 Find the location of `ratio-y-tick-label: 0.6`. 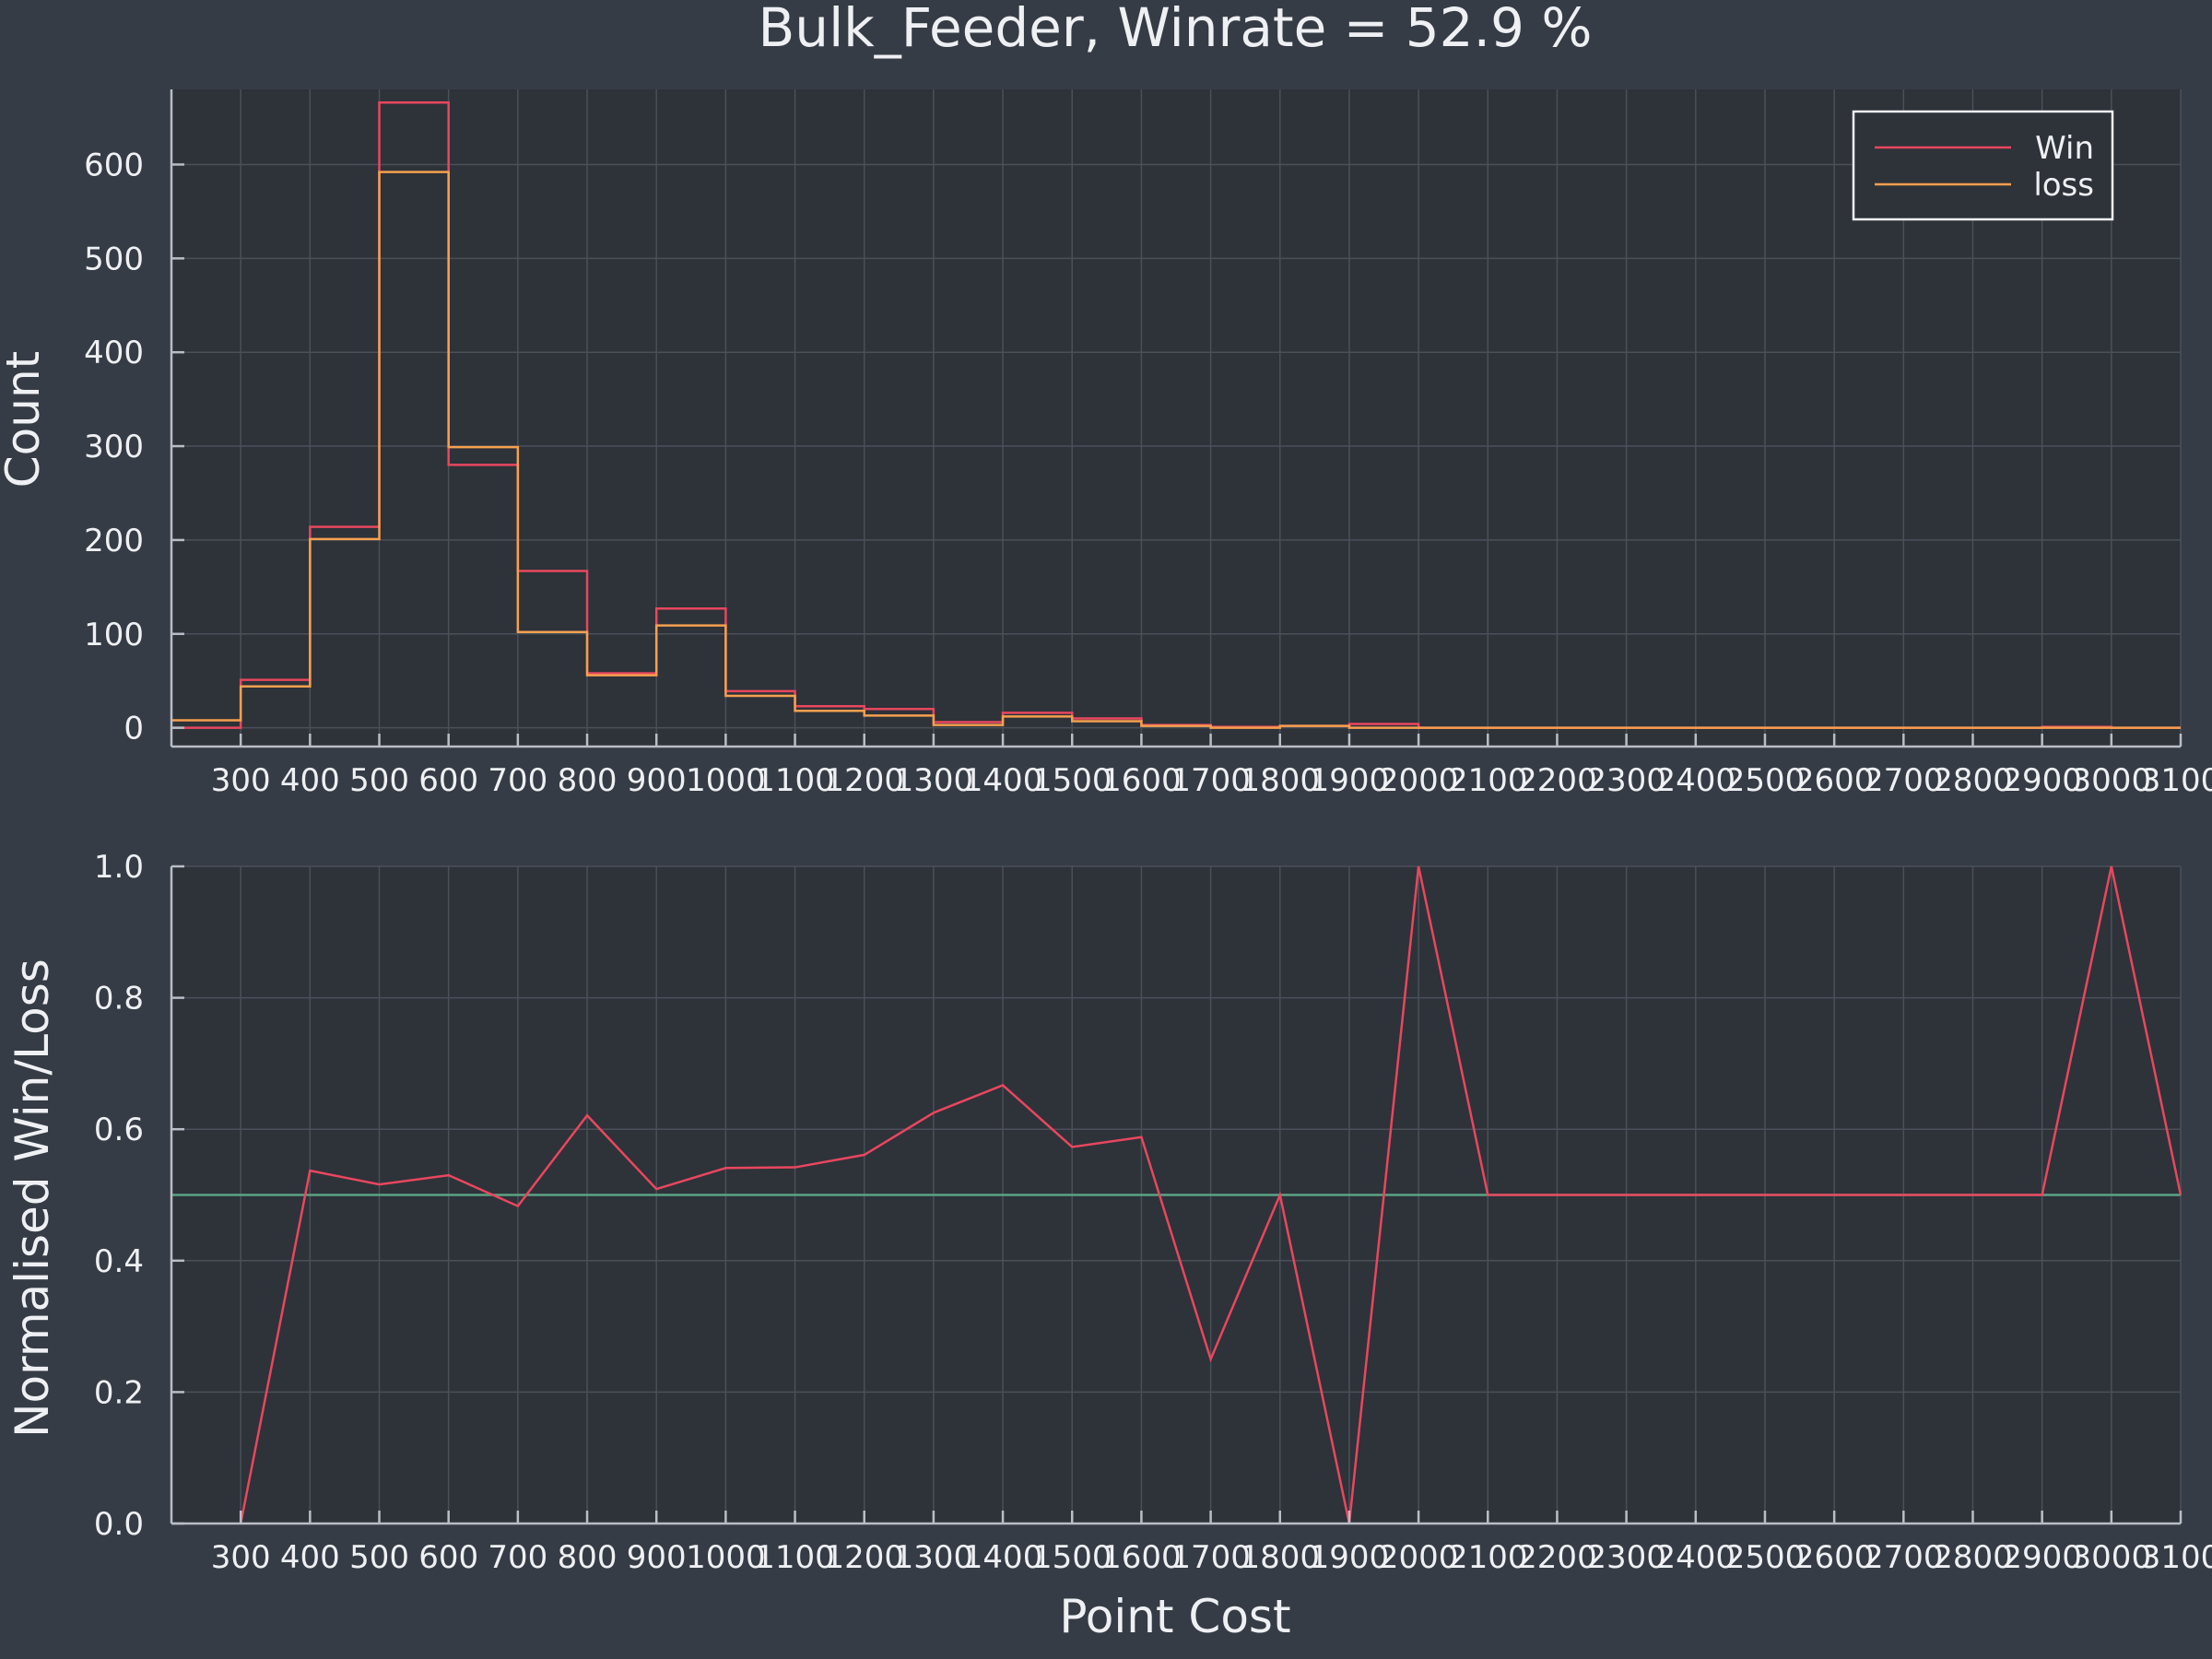

ratio-y-tick-label: 0.6 is located at coordinates (119, 1130).